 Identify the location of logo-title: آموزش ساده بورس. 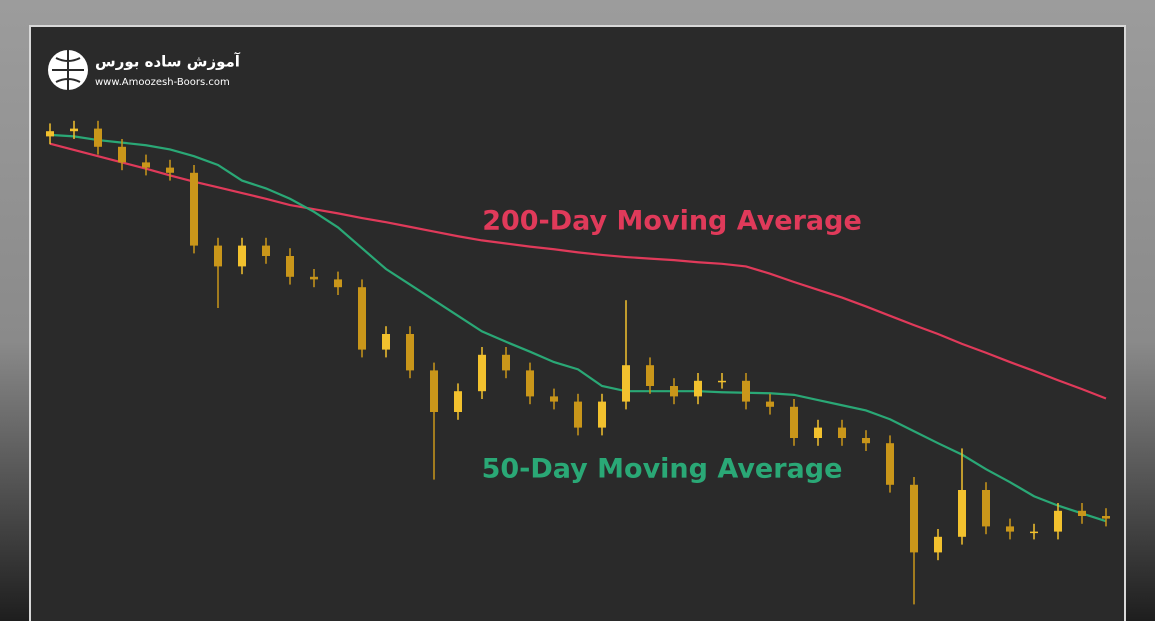
(168, 62).